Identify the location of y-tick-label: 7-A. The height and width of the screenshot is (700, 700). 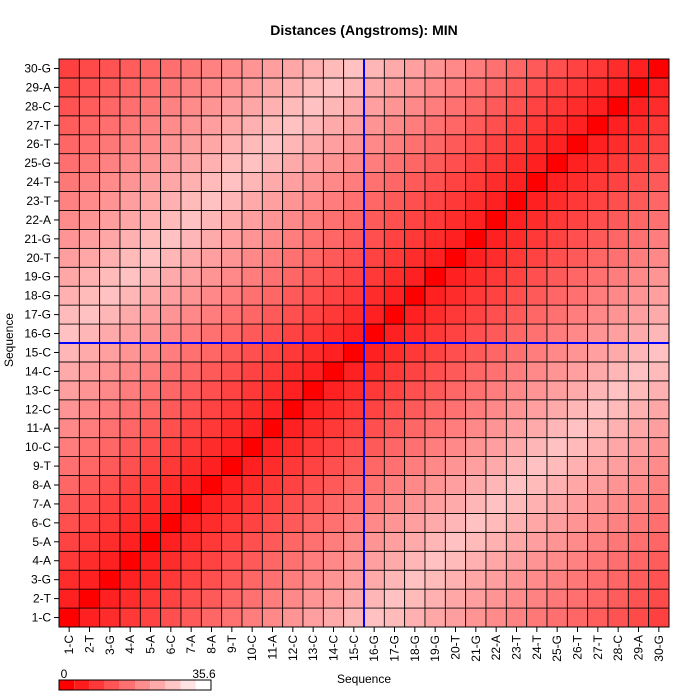
(41, 504).